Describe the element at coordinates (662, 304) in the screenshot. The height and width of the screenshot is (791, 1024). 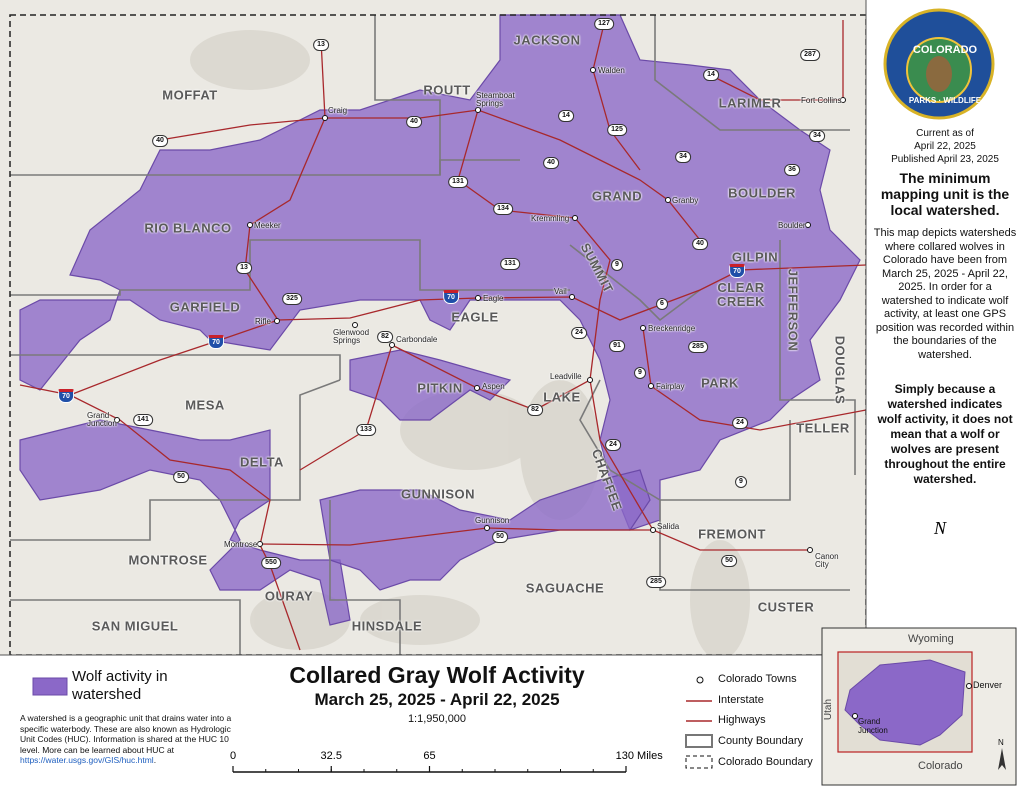
I see `highway-shield: 6` at that location.